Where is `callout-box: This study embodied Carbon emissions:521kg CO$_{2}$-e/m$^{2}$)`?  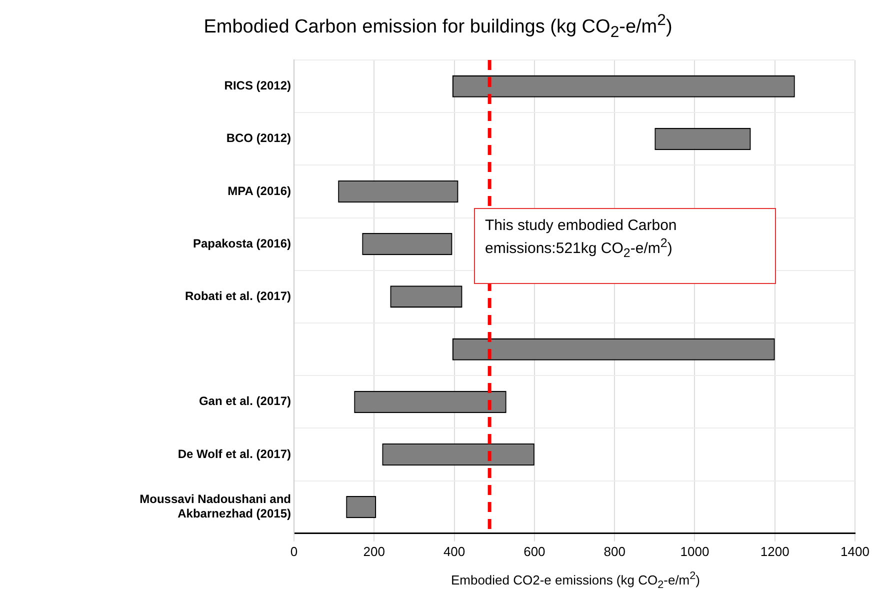
callout-box: This study embodied Carbon emissions:521kg CO$_{2}$-e/m$^{2}$) is located at coordinates (625, 246).